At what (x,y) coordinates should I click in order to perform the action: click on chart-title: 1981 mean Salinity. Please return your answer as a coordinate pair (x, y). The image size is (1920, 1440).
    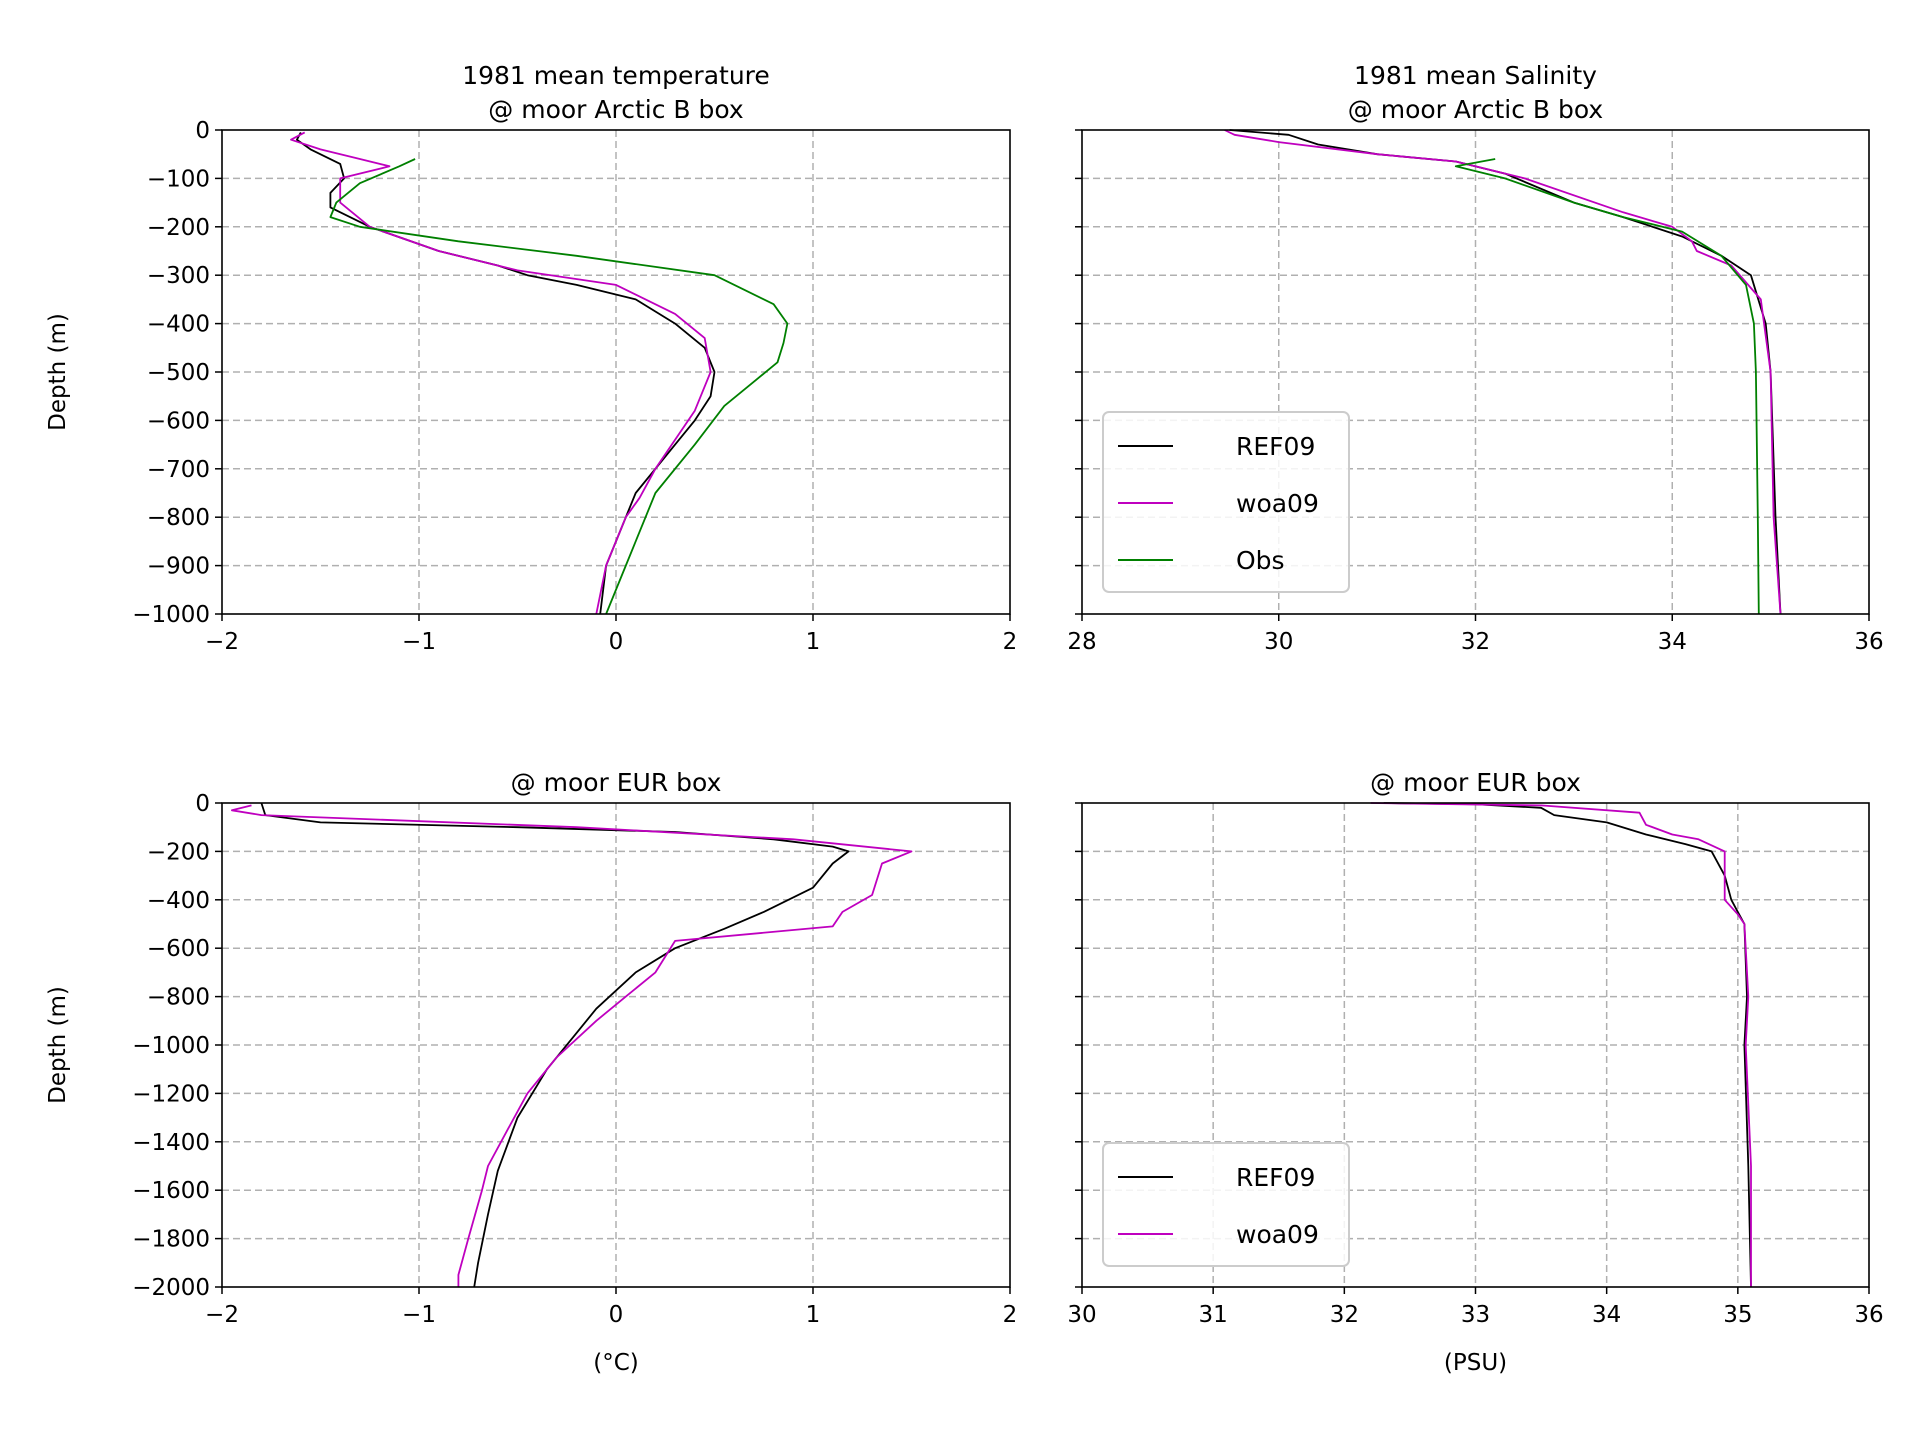
    Looking at the image, I should click on (1475, 75).